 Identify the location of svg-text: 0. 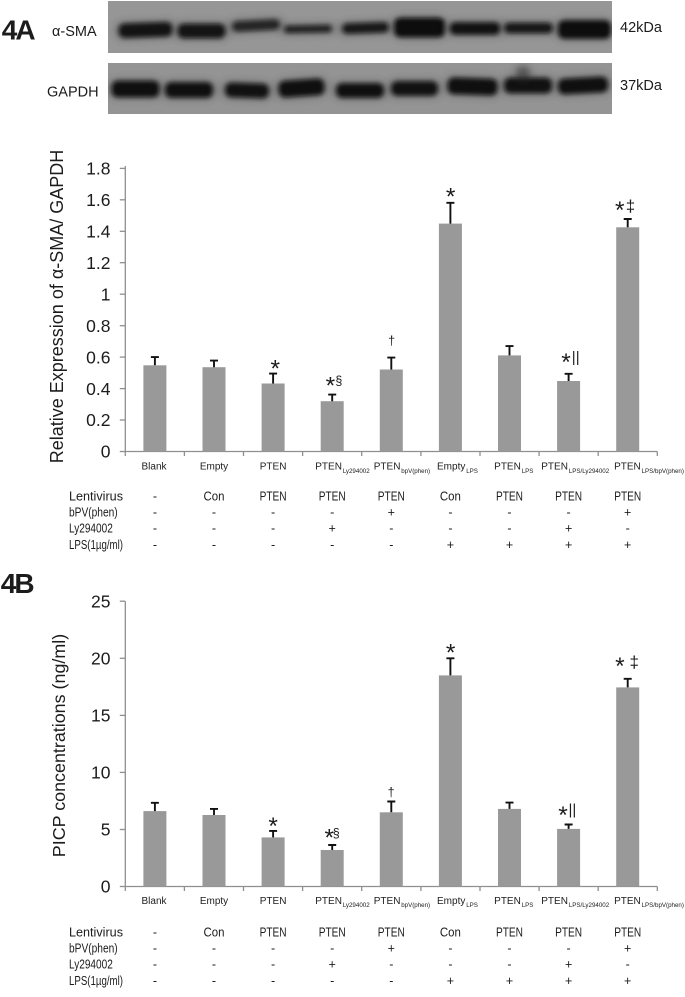
(106, 452).